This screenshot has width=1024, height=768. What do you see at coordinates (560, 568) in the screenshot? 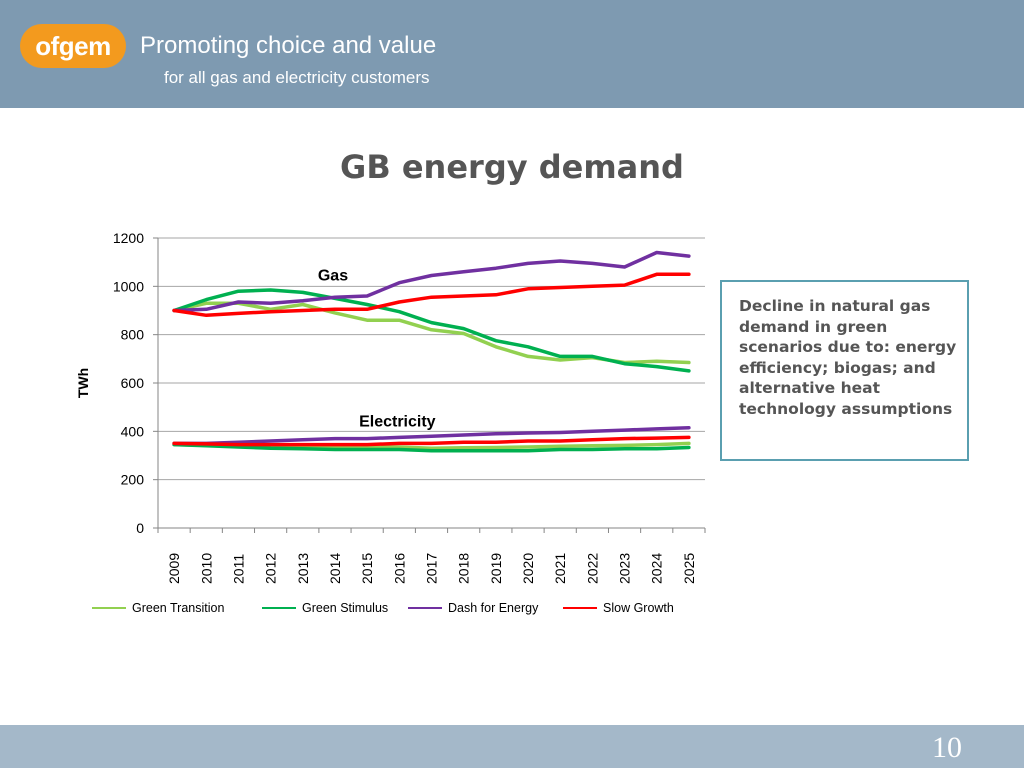
I see `x-tick-label: 2021` at bounding box center [560, 568].